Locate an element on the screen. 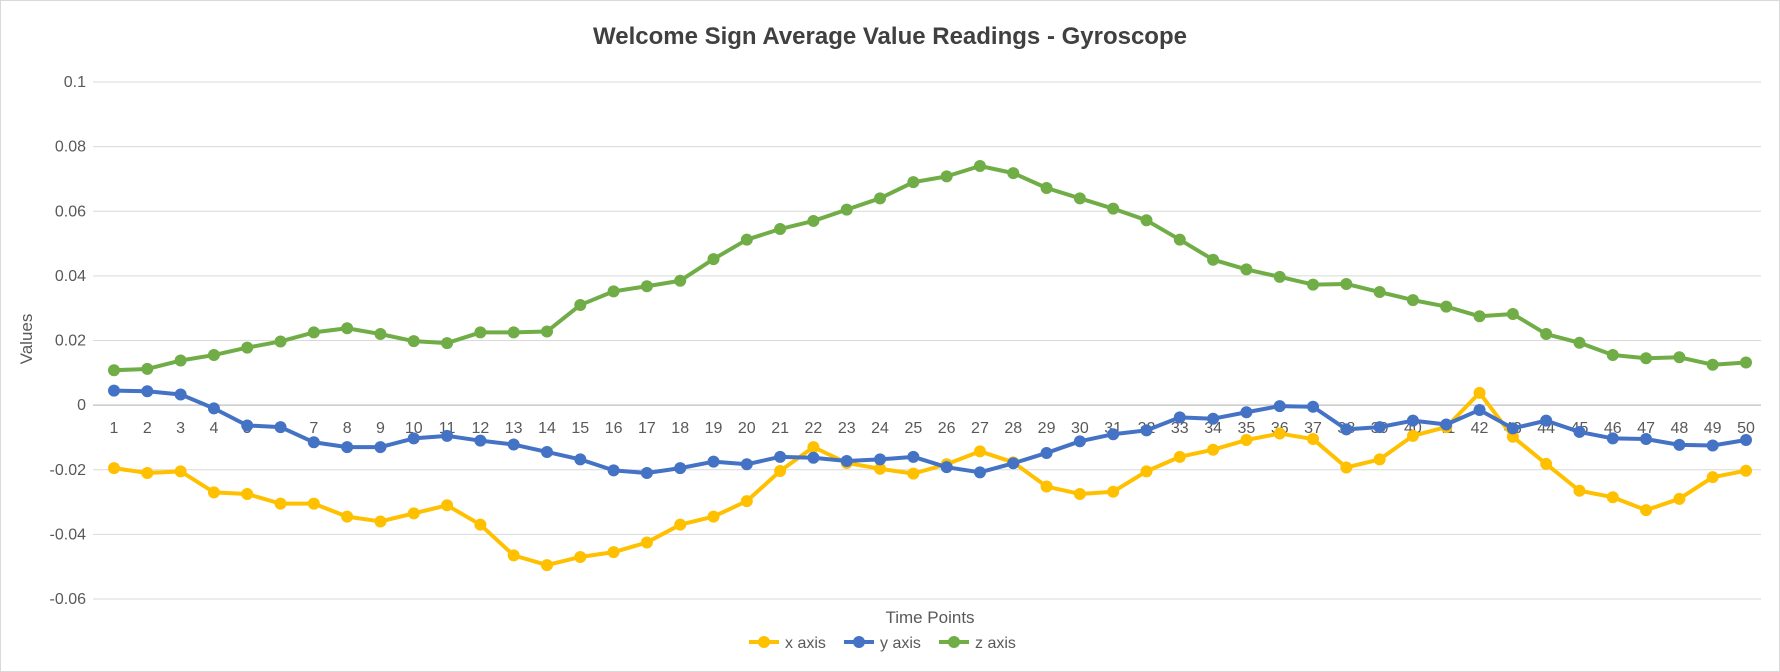 The image size is (1780, 672). x-tick-label: 34 is located at coordinates (1213, 428).